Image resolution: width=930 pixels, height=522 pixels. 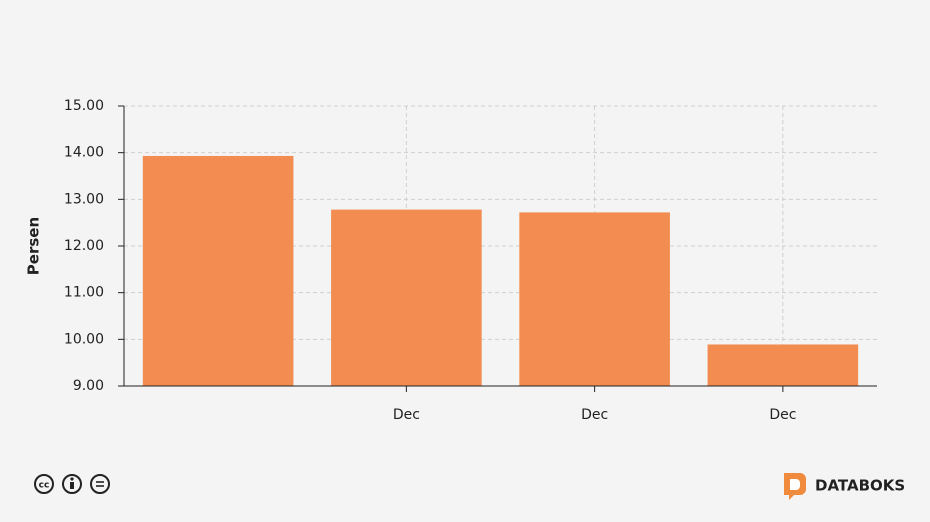 I want to click on y-tick-label: 11.00, so click(x=84, y=293).